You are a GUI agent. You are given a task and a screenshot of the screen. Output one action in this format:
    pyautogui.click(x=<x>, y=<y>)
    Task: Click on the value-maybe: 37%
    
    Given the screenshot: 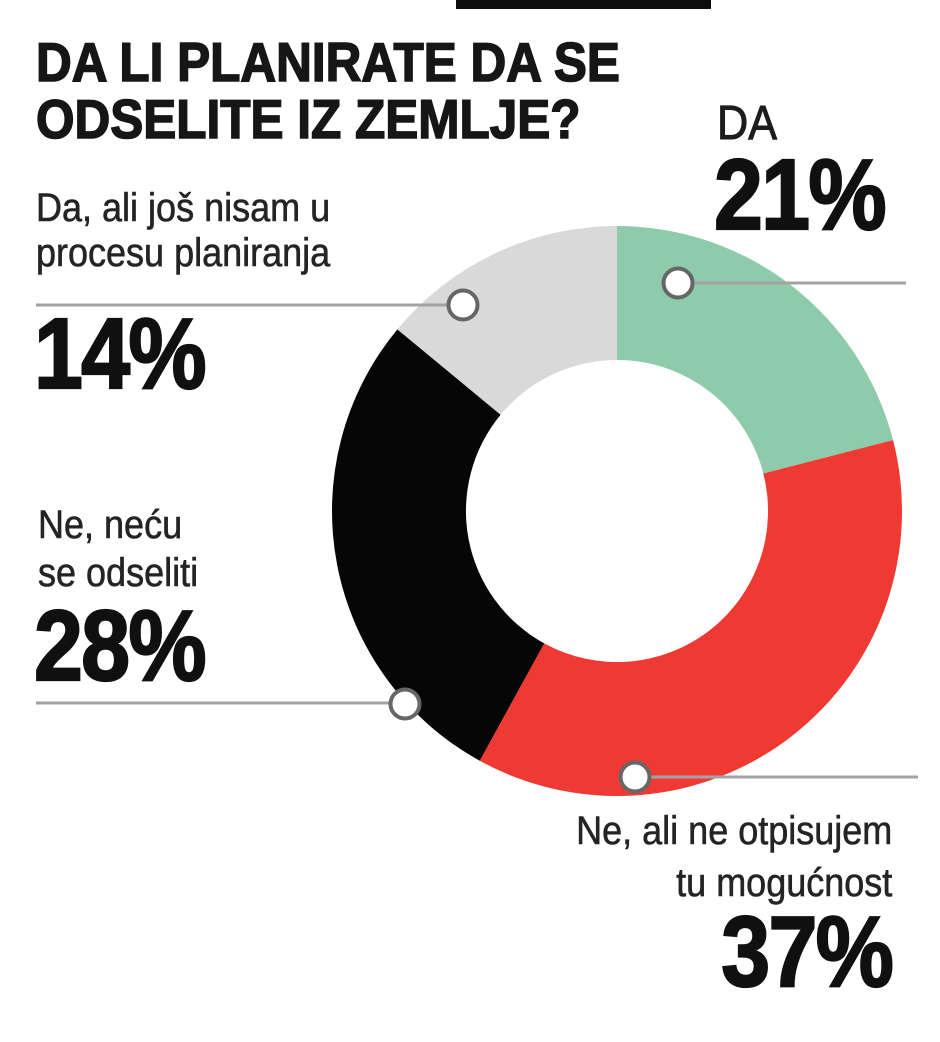 What is the action you would take?
    pyautogui.click(x=796, y=952)
    